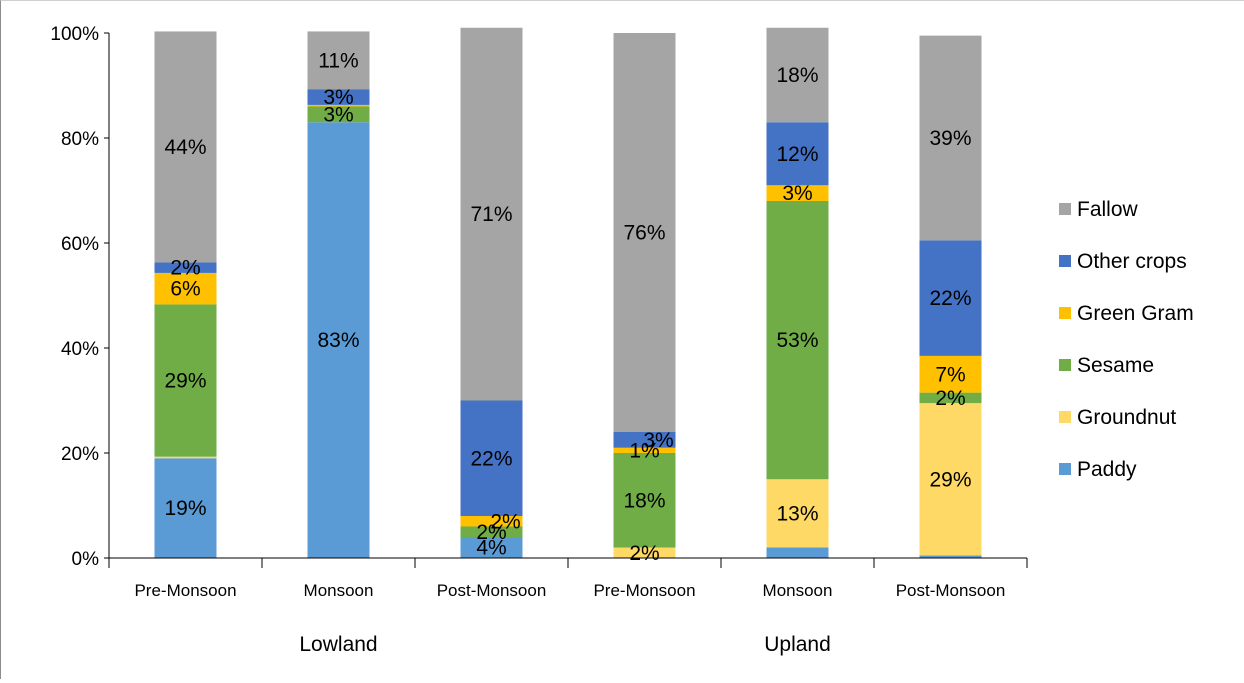 This screenshot has width=1244, height=683. I want to click on data-label: 71%, so click(491, 214).